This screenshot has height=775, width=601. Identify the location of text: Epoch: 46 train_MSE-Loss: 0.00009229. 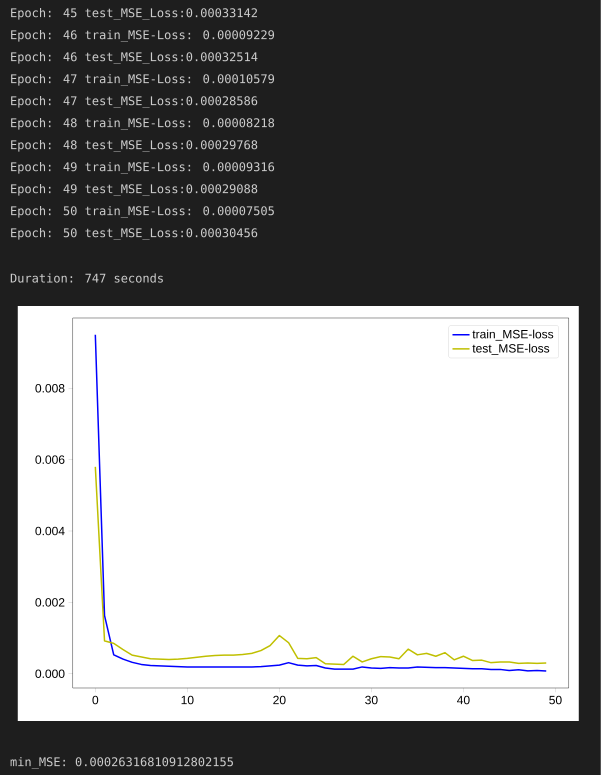
(142, 36).